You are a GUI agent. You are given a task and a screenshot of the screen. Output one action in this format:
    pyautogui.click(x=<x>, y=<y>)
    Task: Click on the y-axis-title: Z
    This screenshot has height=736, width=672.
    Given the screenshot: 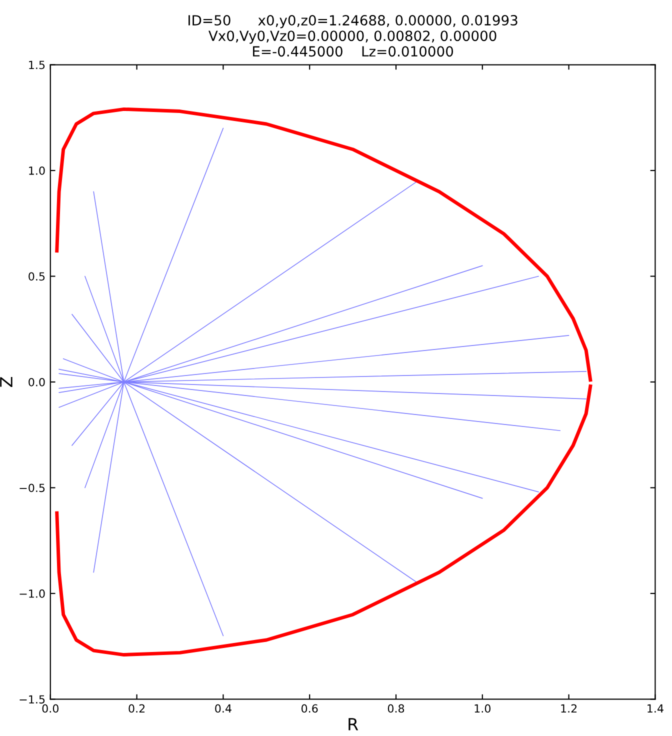 What is the action you would take?
    pyautogui.click(x=6, y=382)
    